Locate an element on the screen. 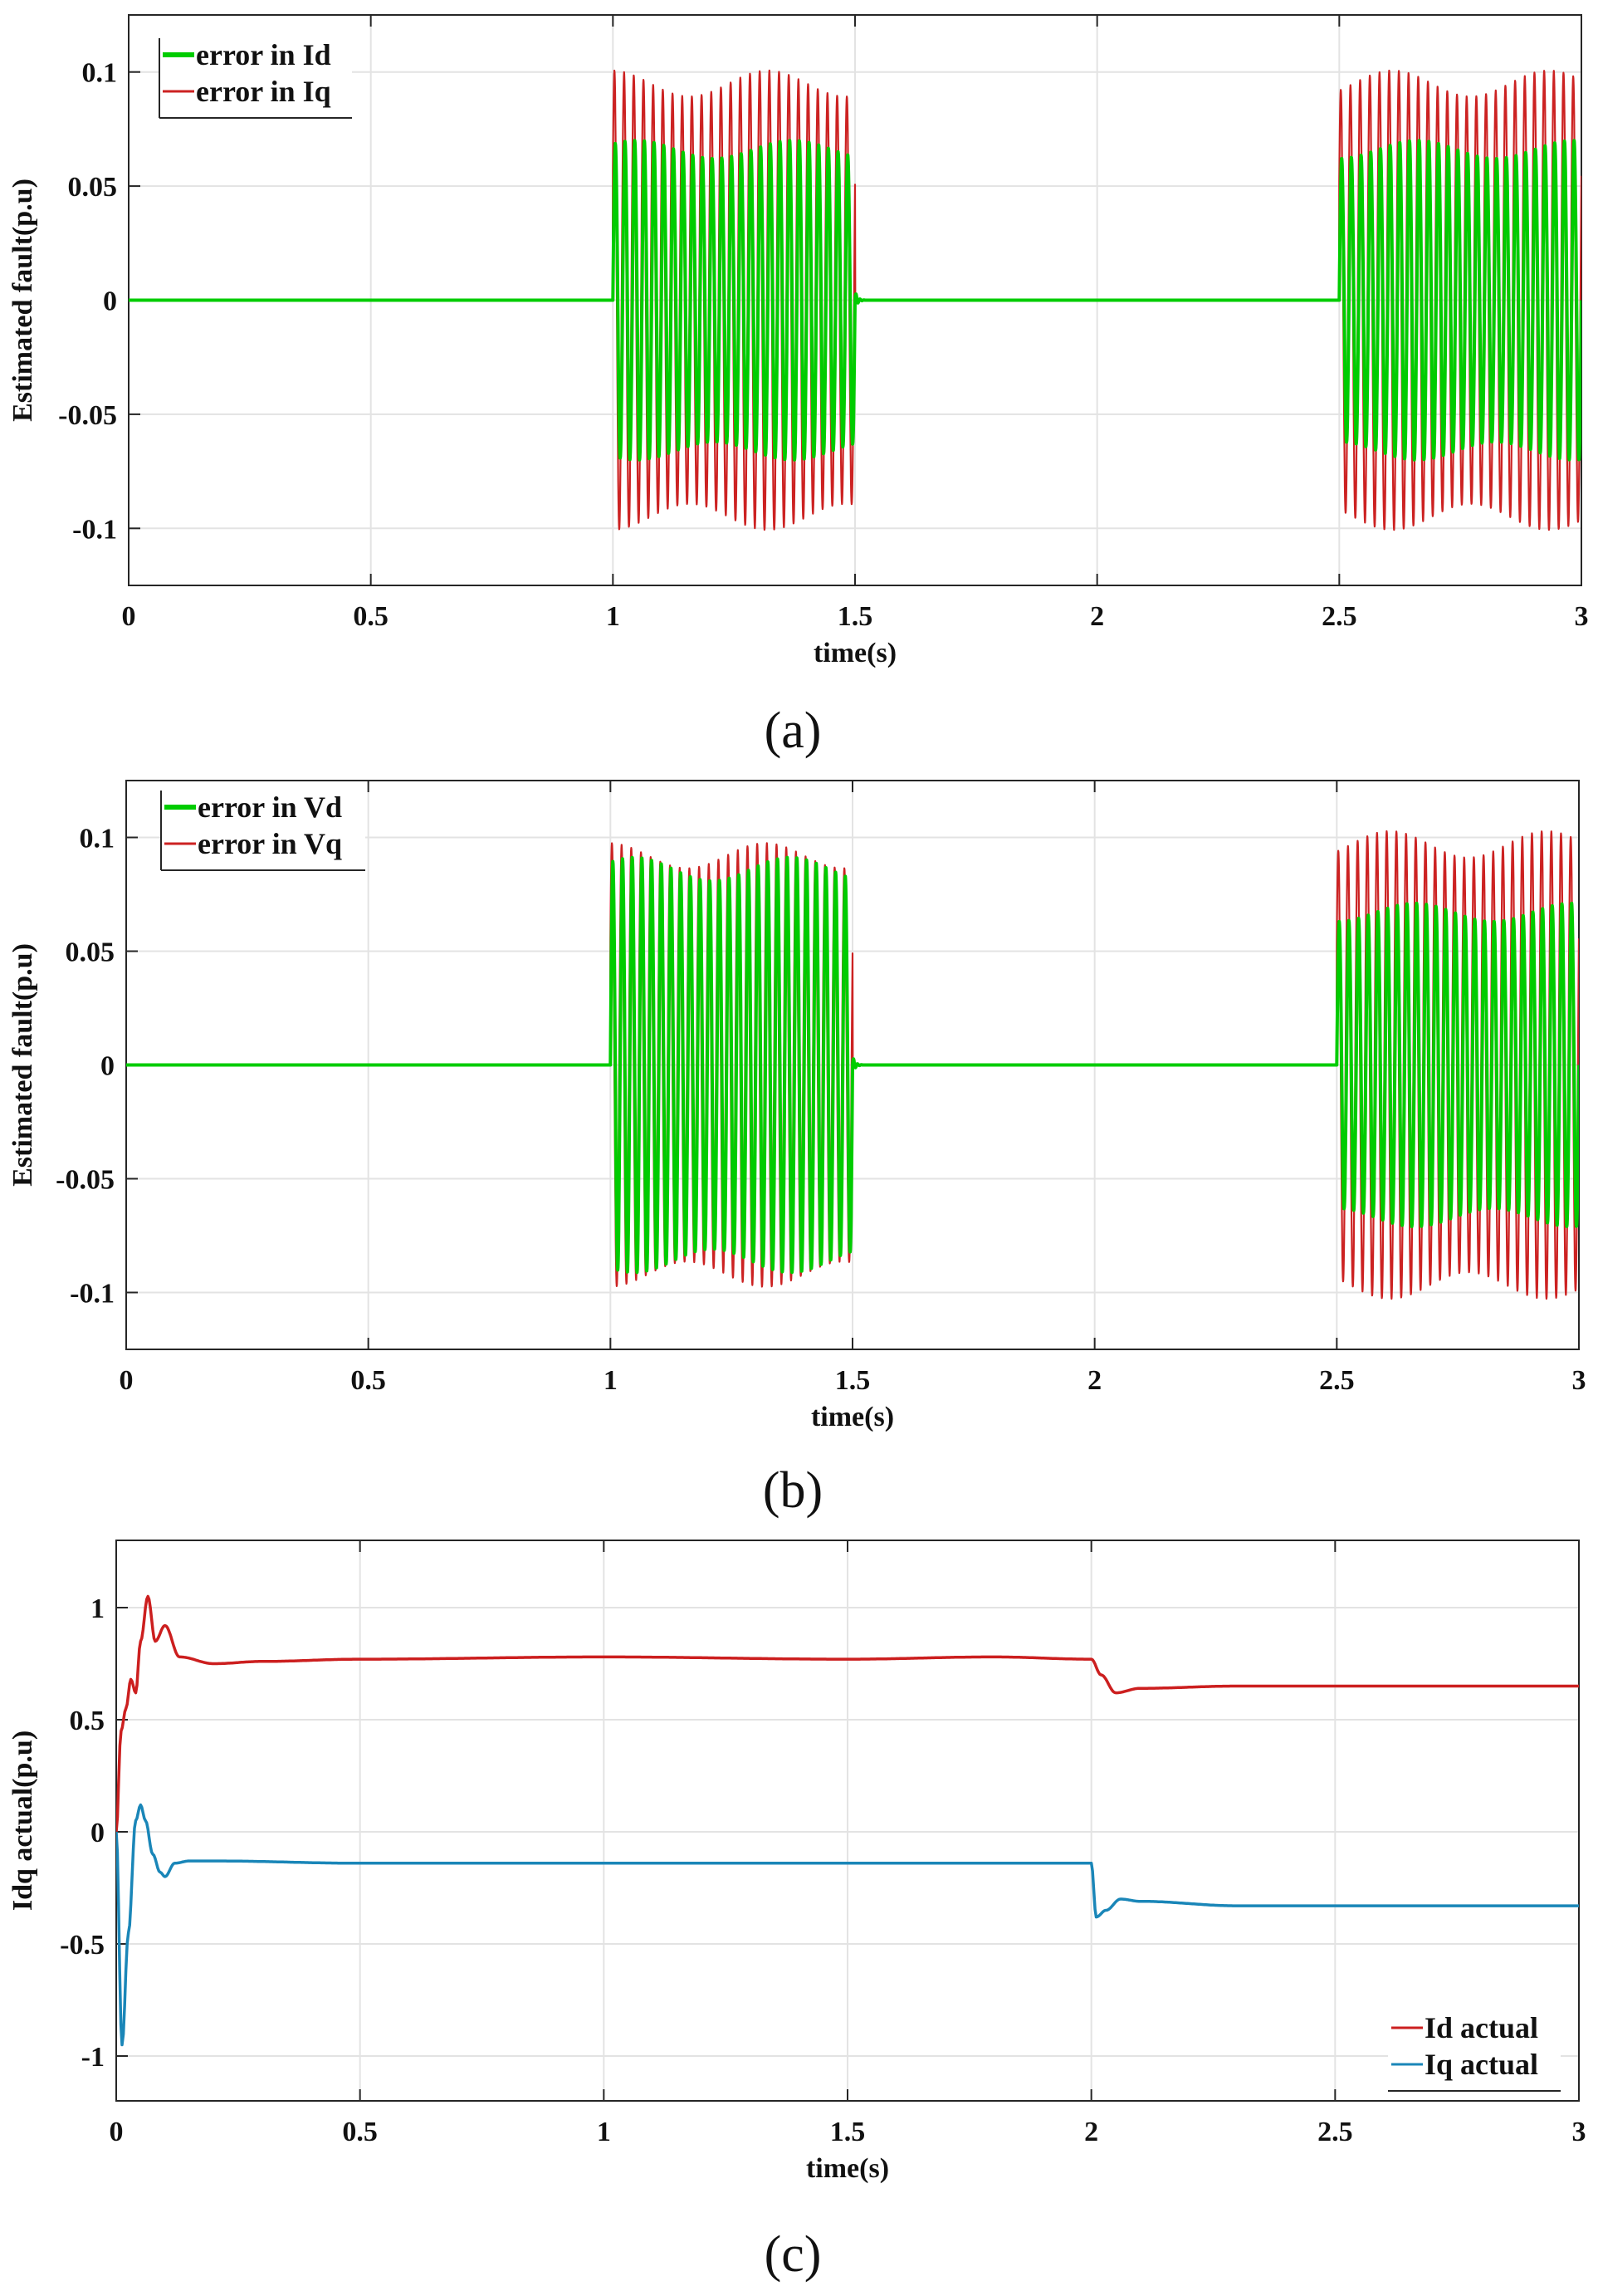 Image resolution: width=1598 pixels, height=2296 pixels. y-tick-label: 0.5 is located at coordinates (88, 1721).